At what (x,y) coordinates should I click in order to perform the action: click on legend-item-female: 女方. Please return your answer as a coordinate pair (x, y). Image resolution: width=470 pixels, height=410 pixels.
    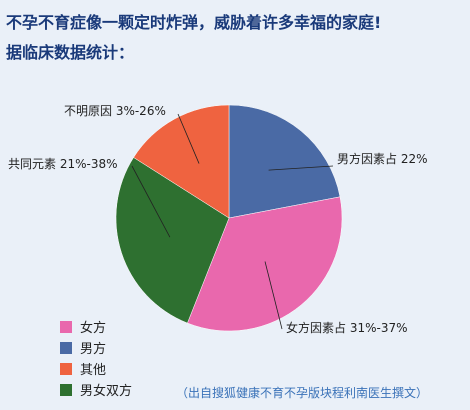
    Looking at the image, I should click on (96, 326).